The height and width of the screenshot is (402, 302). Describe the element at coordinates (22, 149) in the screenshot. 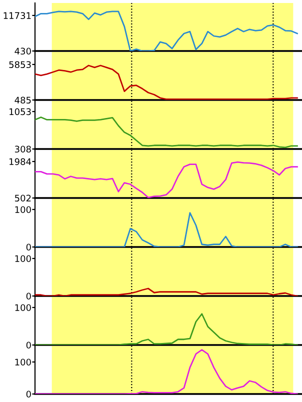

I see `y-tick-label: 308` at that location.